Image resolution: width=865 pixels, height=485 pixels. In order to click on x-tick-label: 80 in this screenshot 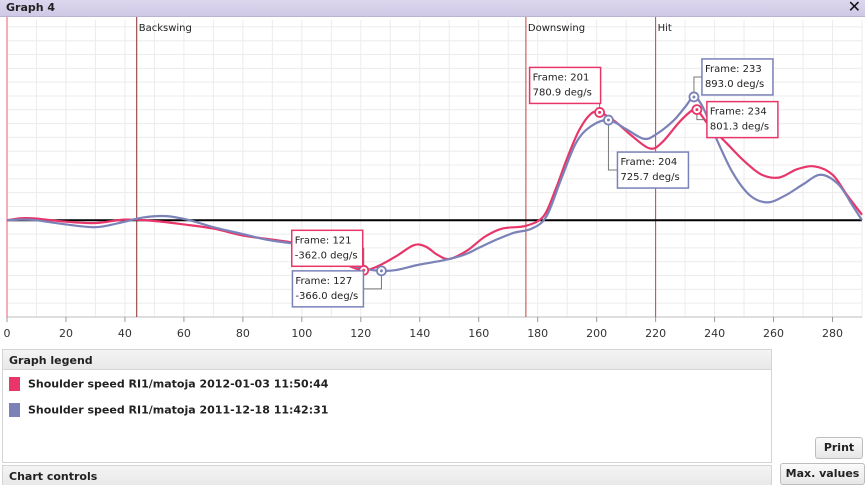, I will do `click(243, 333)`.